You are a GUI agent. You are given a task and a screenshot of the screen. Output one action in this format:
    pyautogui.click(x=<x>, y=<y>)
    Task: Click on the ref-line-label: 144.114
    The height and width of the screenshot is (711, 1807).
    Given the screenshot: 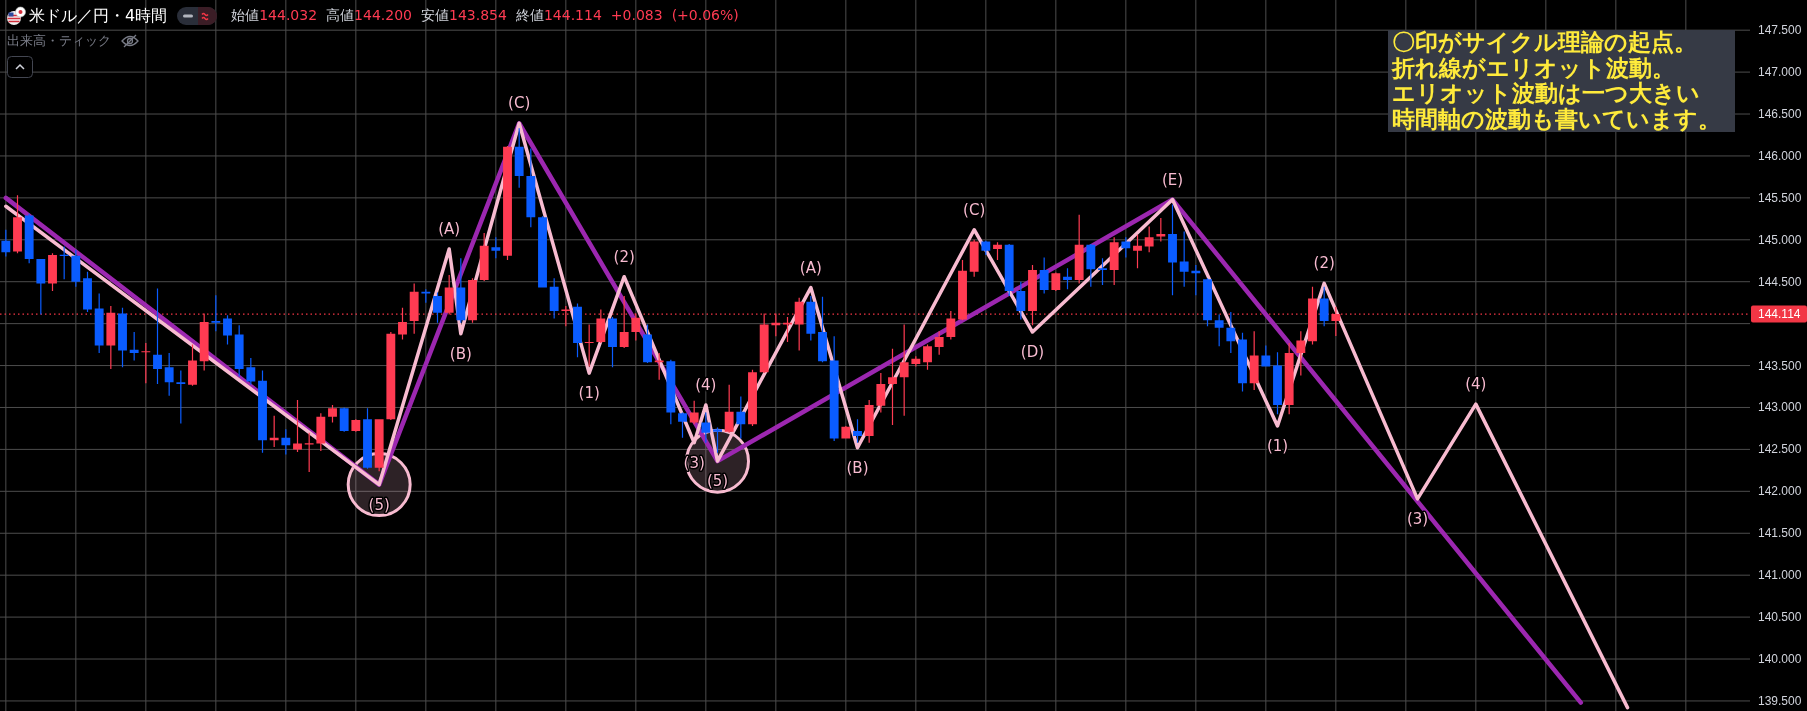 What is the action you would take?
    pyautogui.click(x=1779, y=314)
    